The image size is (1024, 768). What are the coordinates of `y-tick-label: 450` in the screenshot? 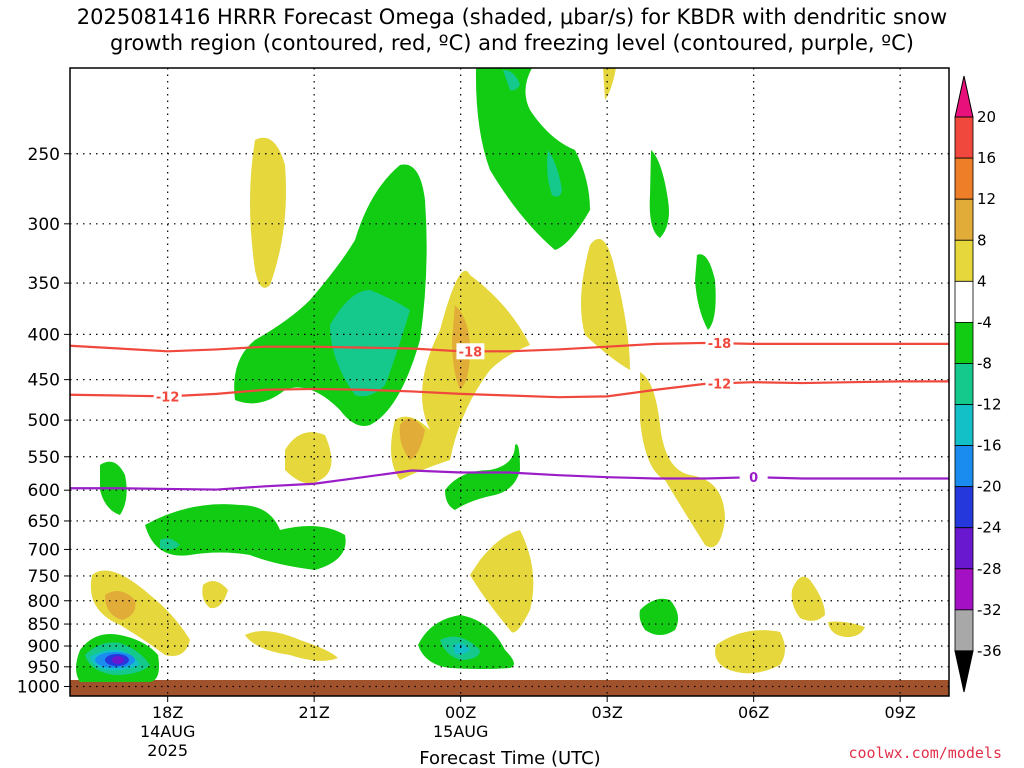 It's located at (44, 381).